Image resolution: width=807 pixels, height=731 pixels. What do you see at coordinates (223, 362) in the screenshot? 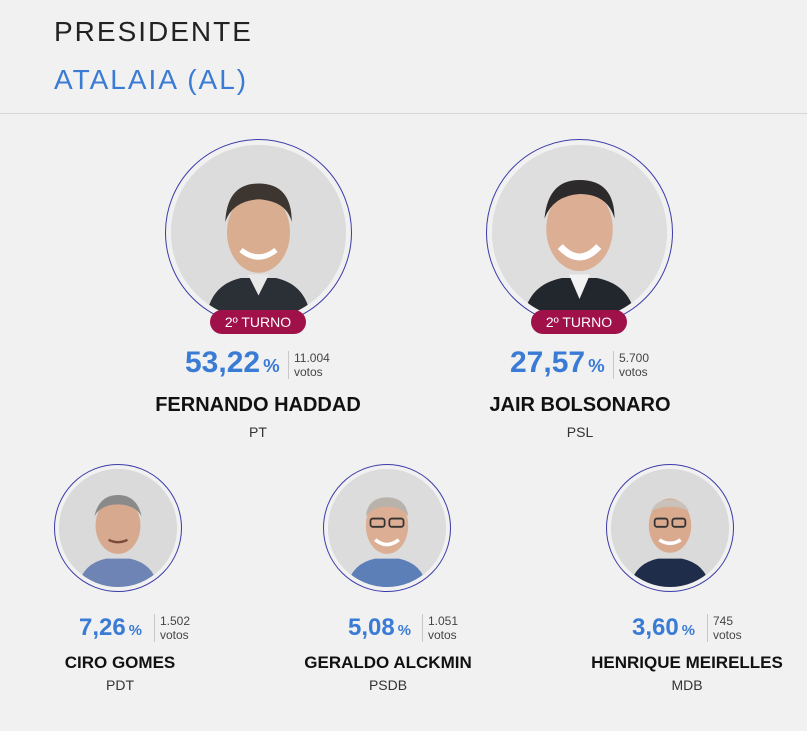
I see `percentage-value: 53,22` at bounding box center [223, 362].